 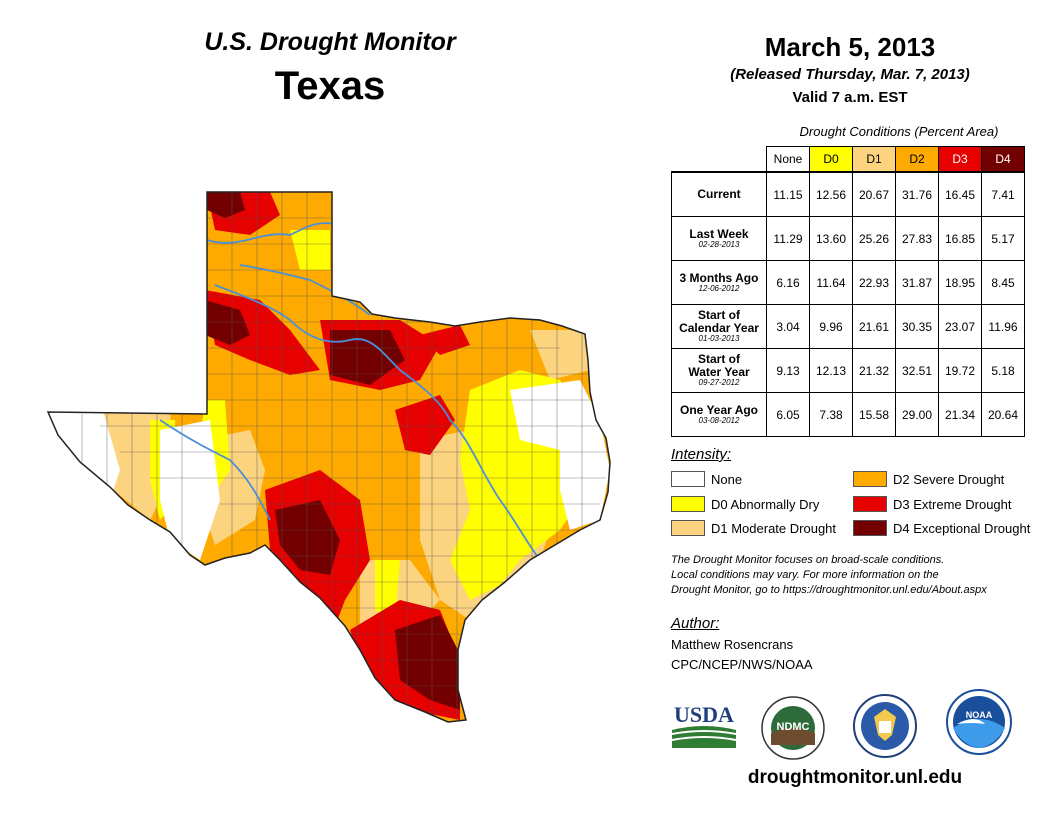 What do you see at coordinates (560, 455) in the screenshot?
I see `none-region-east-texas` at bounding box center [560, 455].